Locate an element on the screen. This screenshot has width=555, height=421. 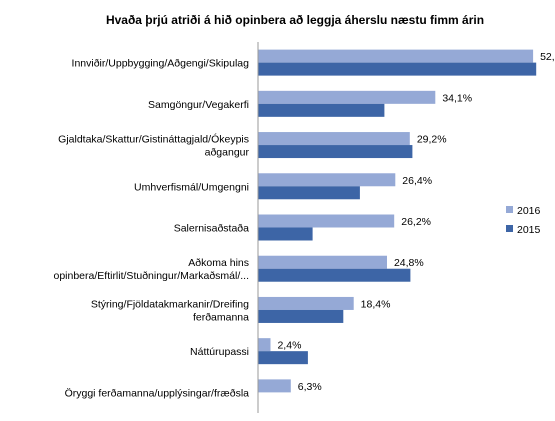
category-label: Umhverfismál/Umgengni is located at coordinates (191, 187).